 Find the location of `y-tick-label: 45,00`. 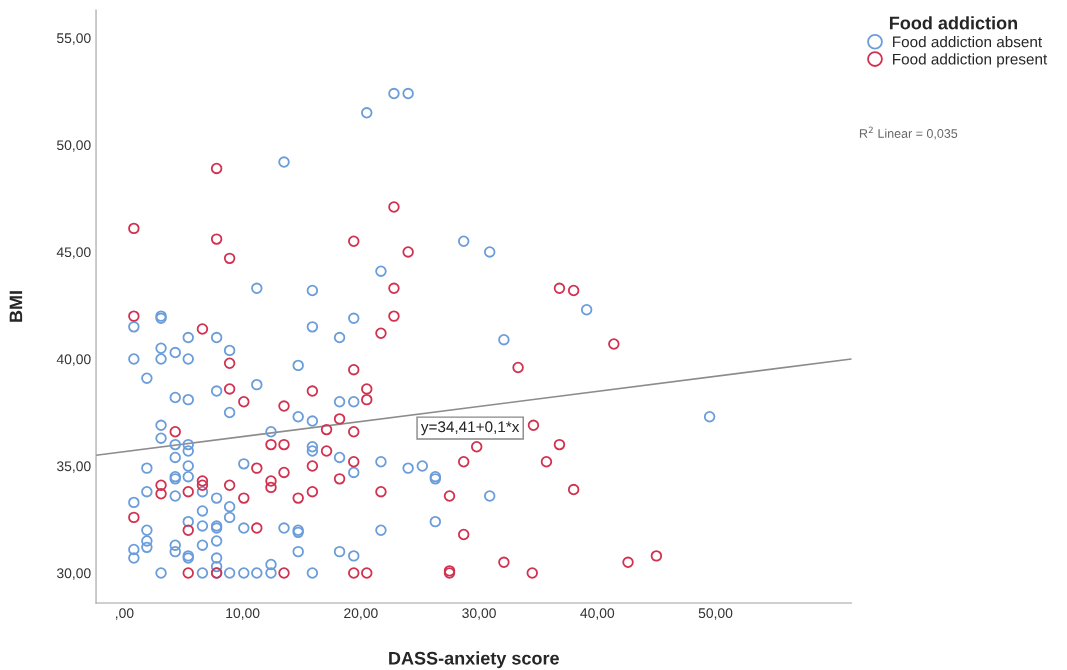

y-tick-label: 45,00 is located at coordinates (73, 253).